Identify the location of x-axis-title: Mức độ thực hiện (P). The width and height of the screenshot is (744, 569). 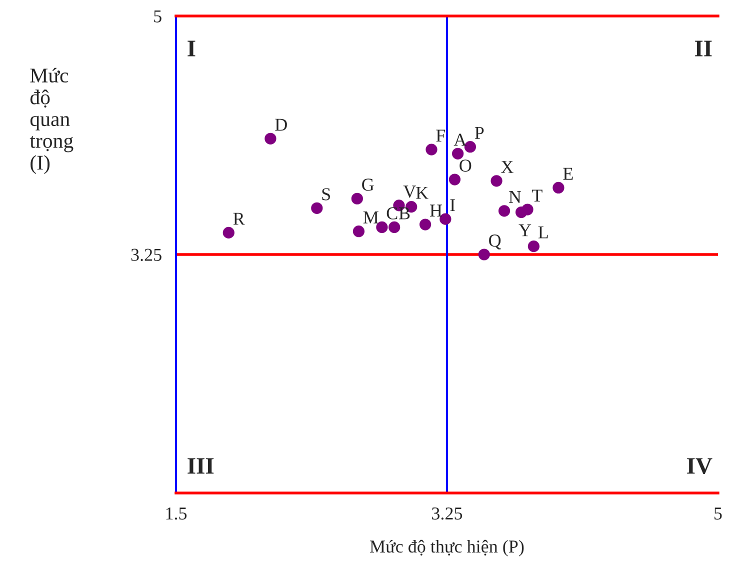
(447, 548).